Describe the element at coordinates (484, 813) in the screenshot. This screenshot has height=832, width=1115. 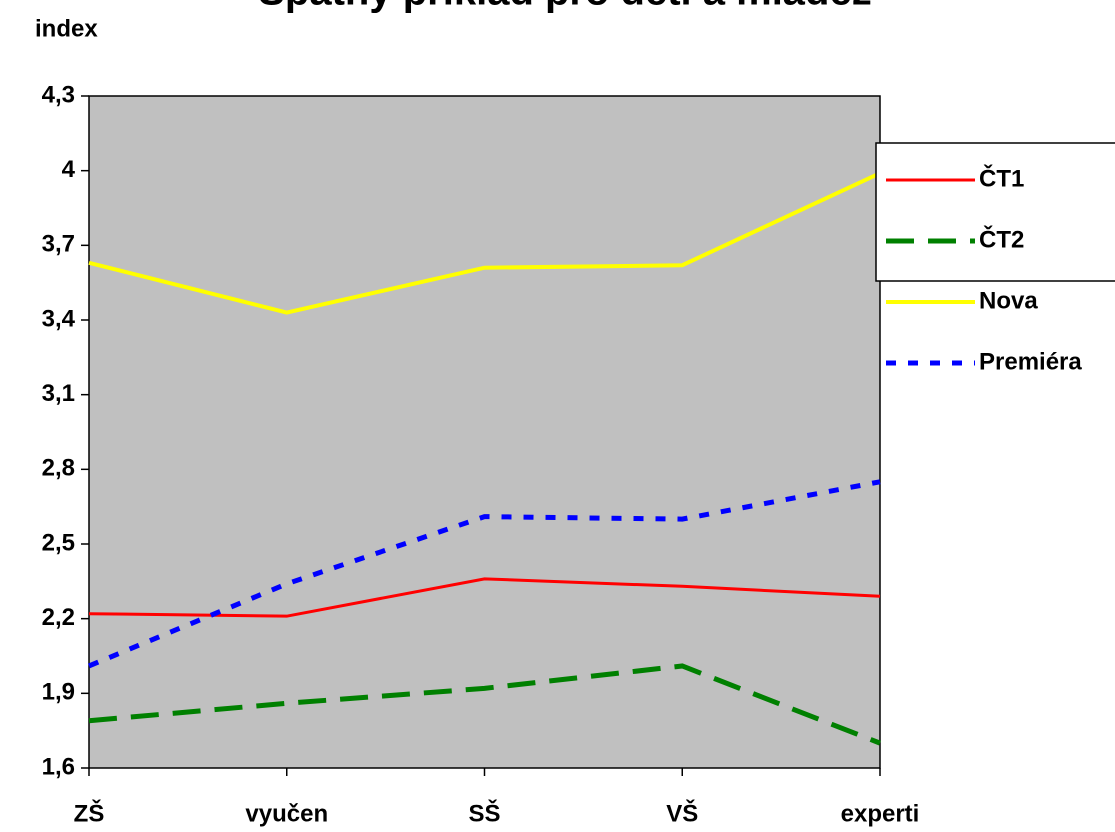
I see `x-tick-label: SŠ` at that location.